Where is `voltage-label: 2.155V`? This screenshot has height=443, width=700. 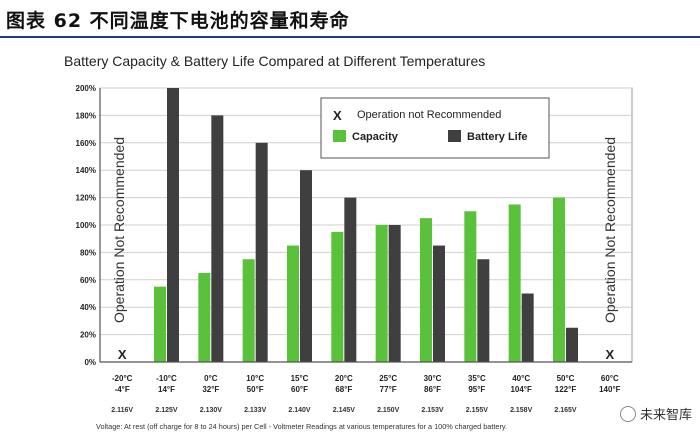
voltage-label: 2.155V is located at coordinates (477, 410).